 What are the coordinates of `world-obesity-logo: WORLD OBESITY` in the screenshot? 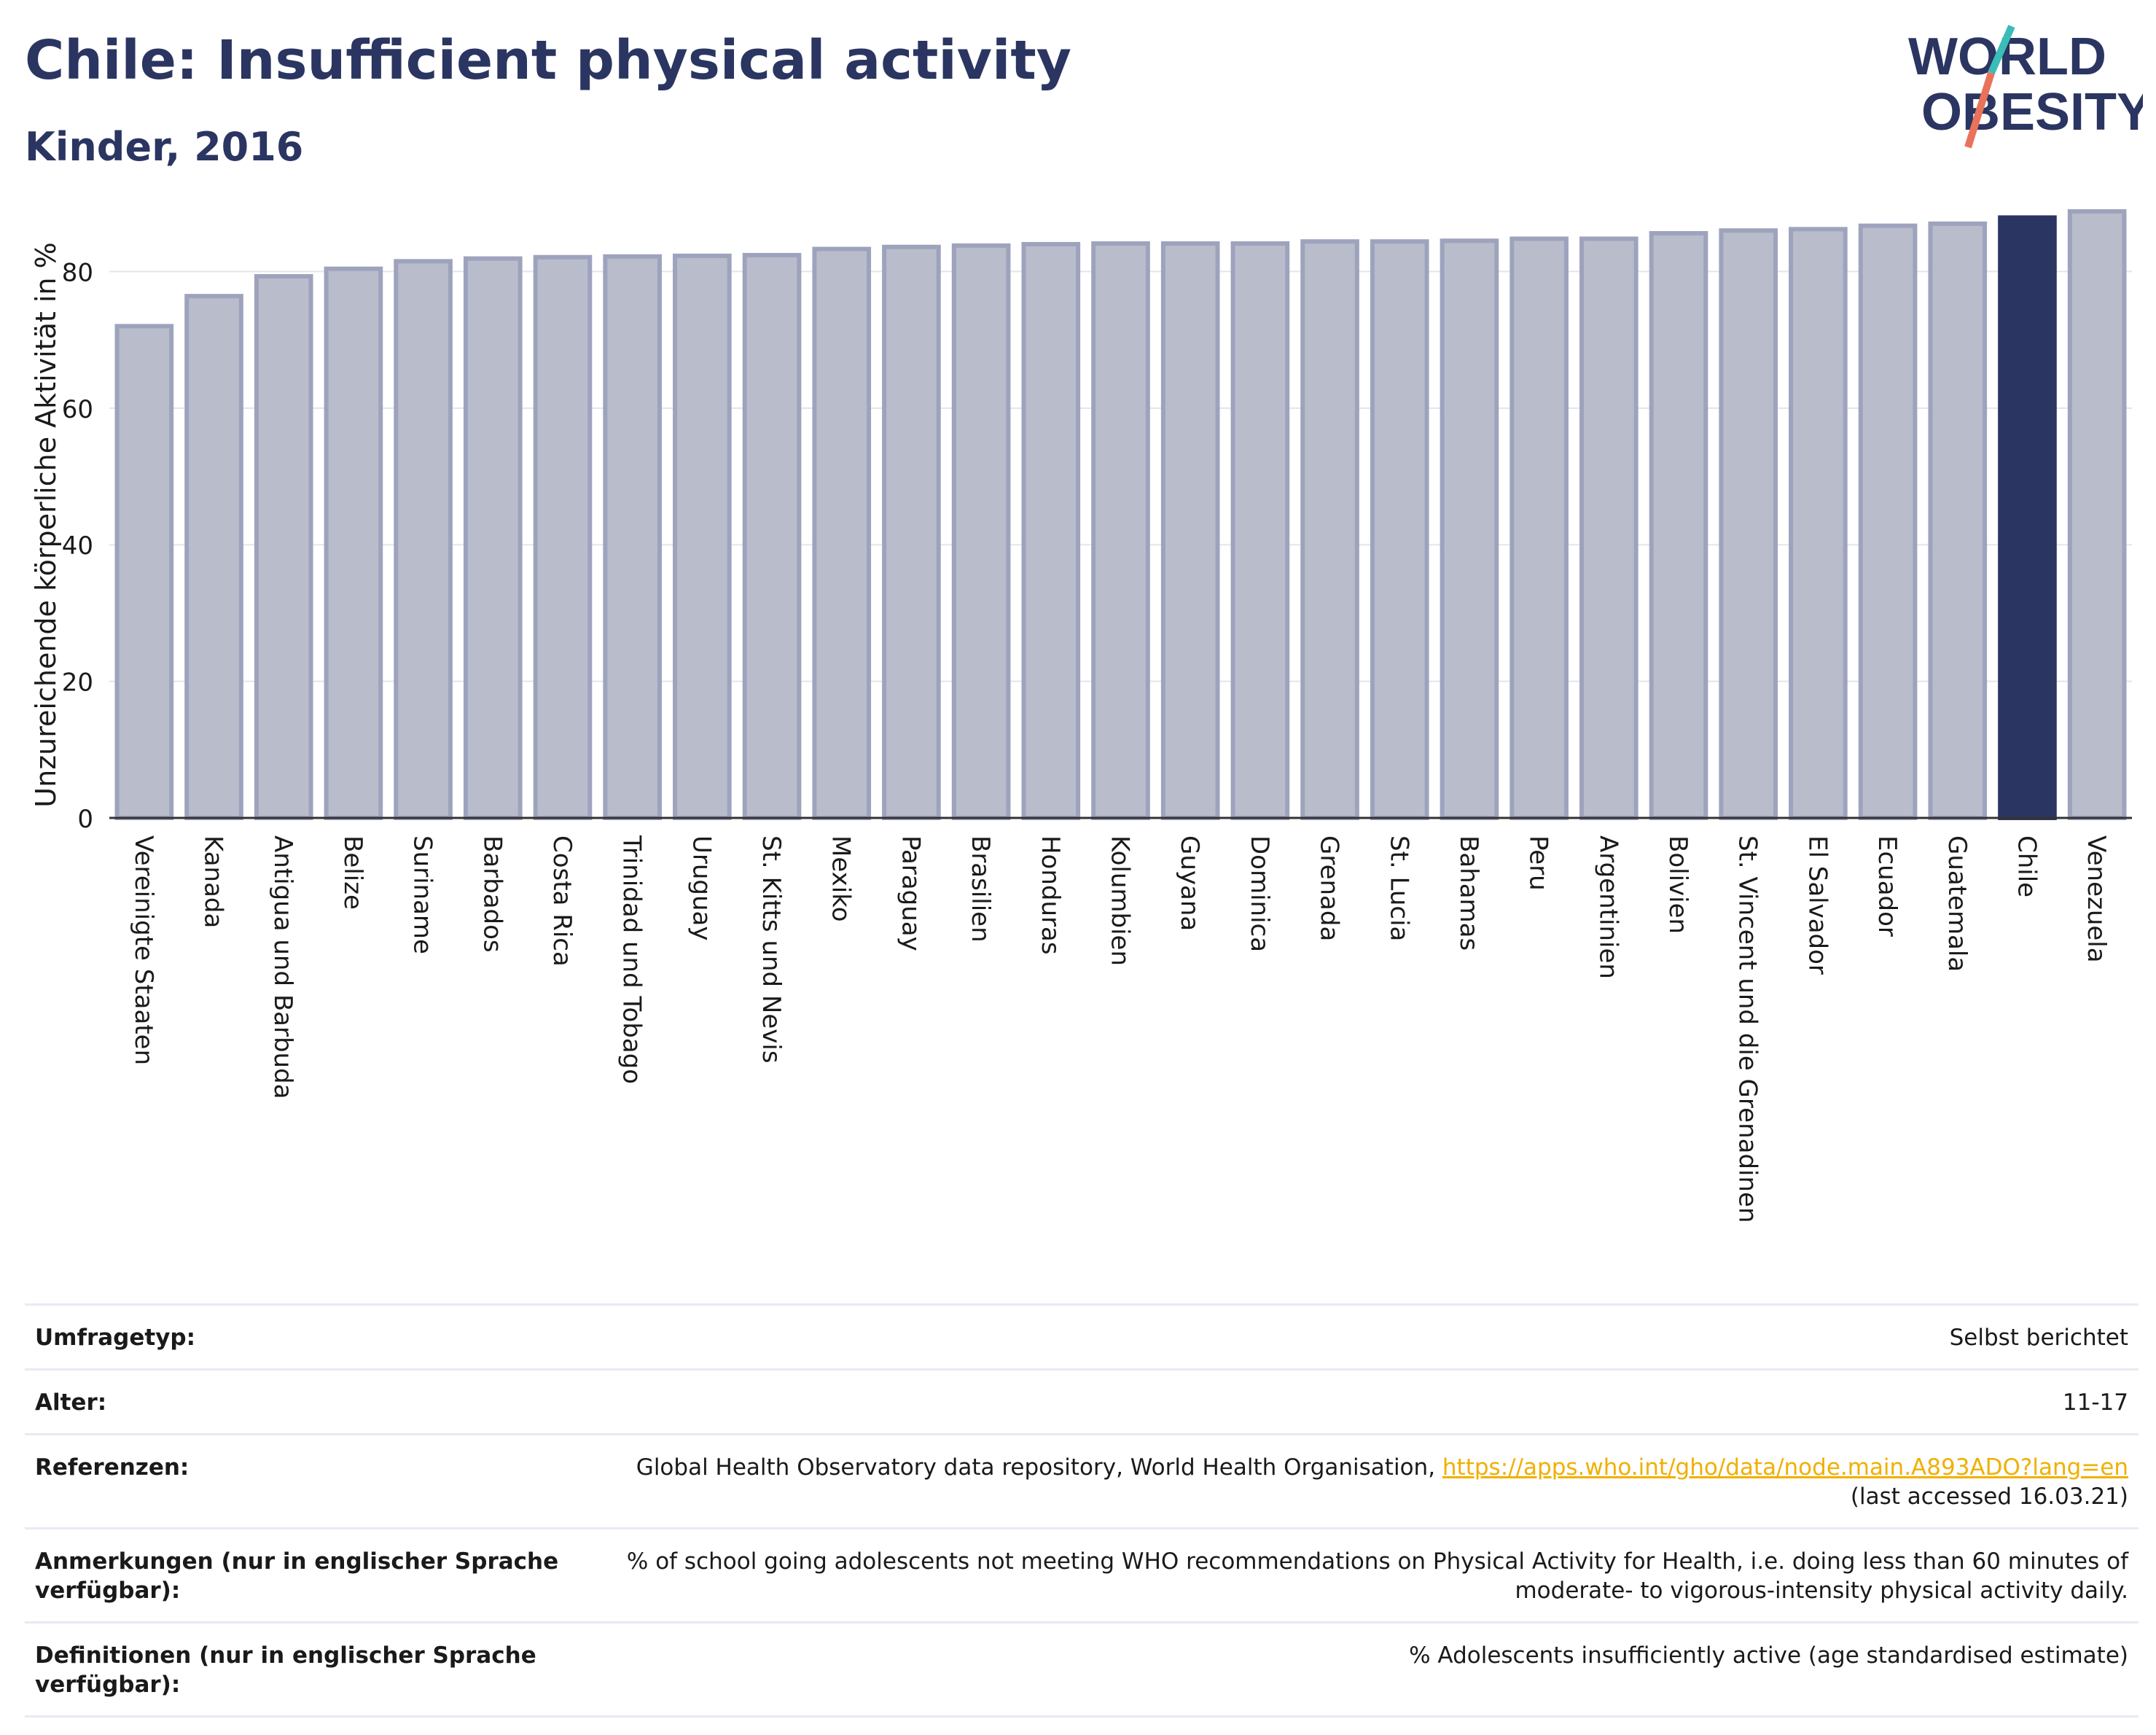 It's located at (2026, 86).